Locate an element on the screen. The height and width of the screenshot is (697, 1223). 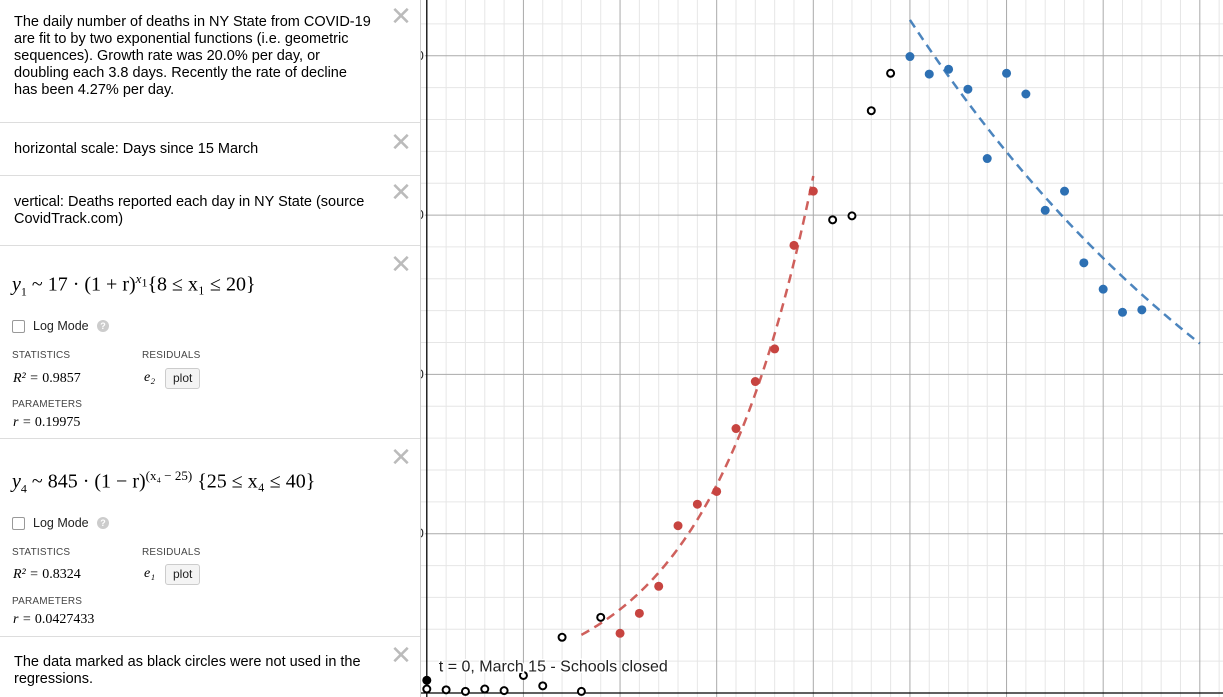
log-mode-label-1: Log Mode is located at coordinates (61, 326).